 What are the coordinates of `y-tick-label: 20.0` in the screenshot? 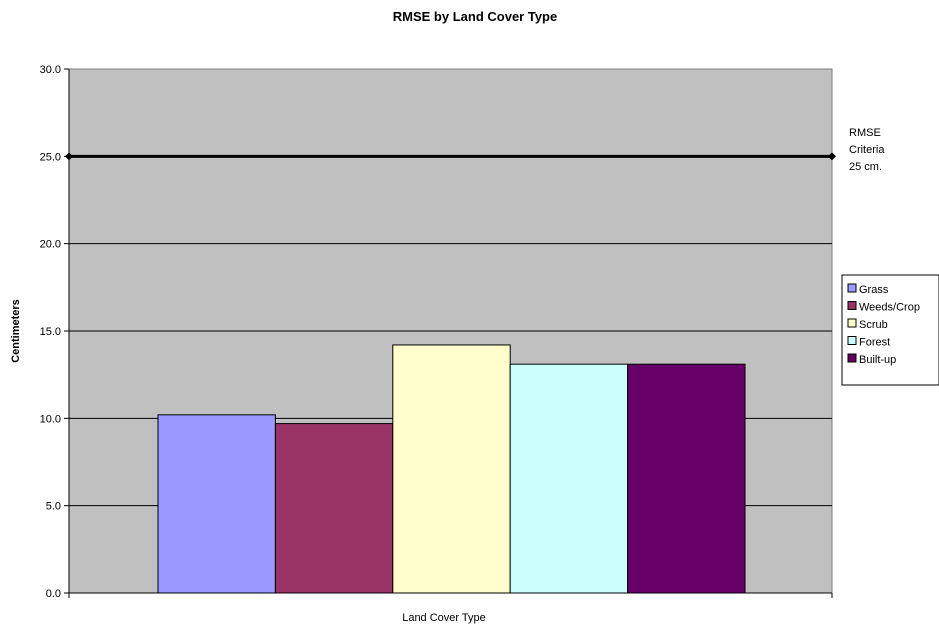 It's located at (50, 245).